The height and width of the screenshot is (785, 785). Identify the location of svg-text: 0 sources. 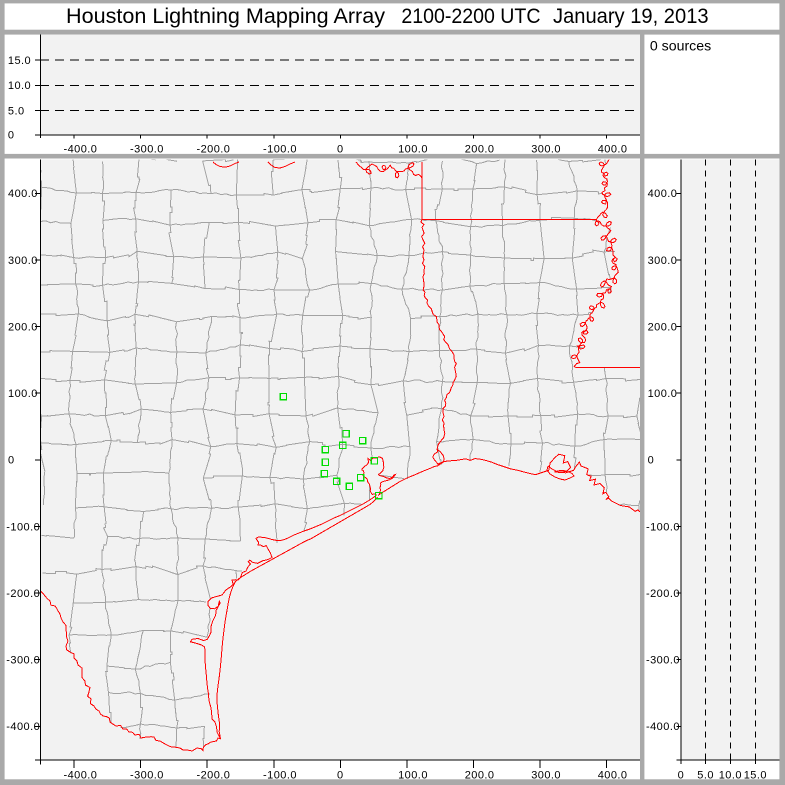
(681, 45).